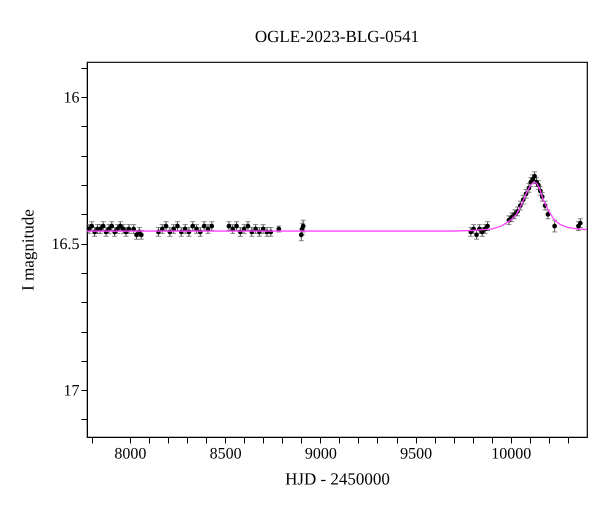  What do you see at coordinates (72, 98) in the screenshot?
I see `y-tick-label: 16` at bounding box center [72, 98].